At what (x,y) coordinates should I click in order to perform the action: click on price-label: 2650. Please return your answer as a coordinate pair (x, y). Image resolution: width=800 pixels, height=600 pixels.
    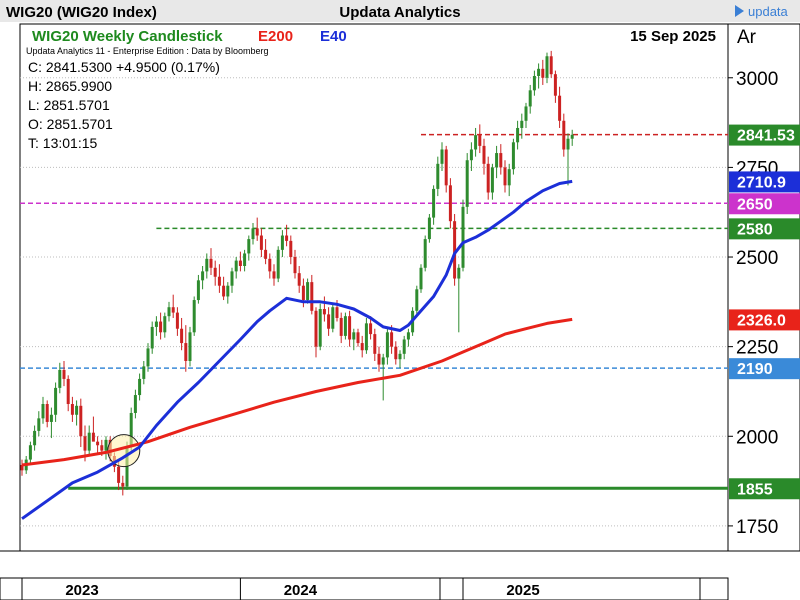
    Looking at the image, I should click on (755, 204).